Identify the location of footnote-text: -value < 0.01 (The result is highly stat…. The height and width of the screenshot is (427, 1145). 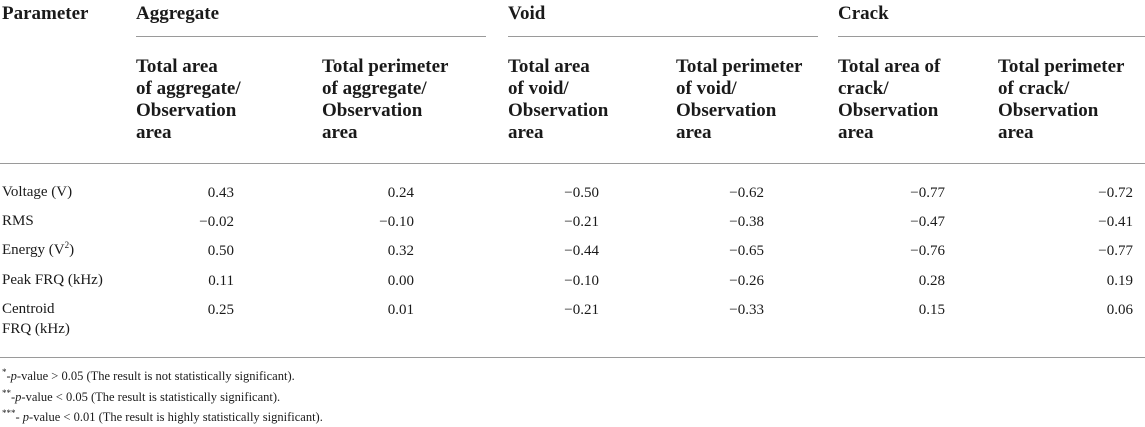
(176, 417).